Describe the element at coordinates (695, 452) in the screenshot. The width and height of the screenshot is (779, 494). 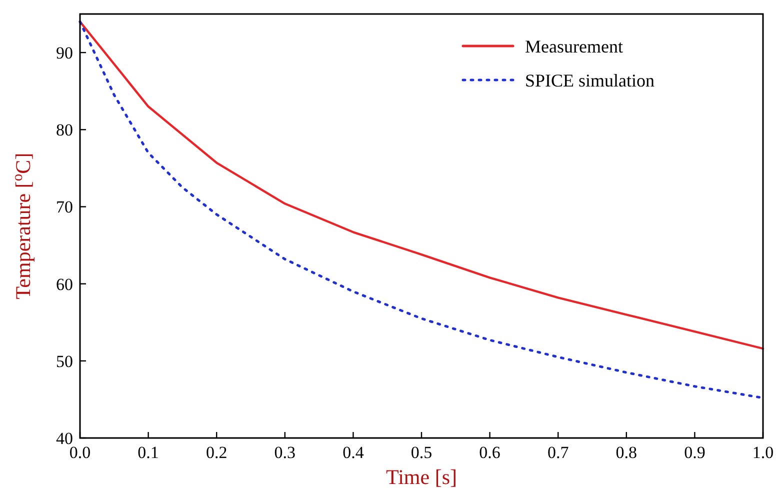
I see `x-tick-label: 0.9` at that location.